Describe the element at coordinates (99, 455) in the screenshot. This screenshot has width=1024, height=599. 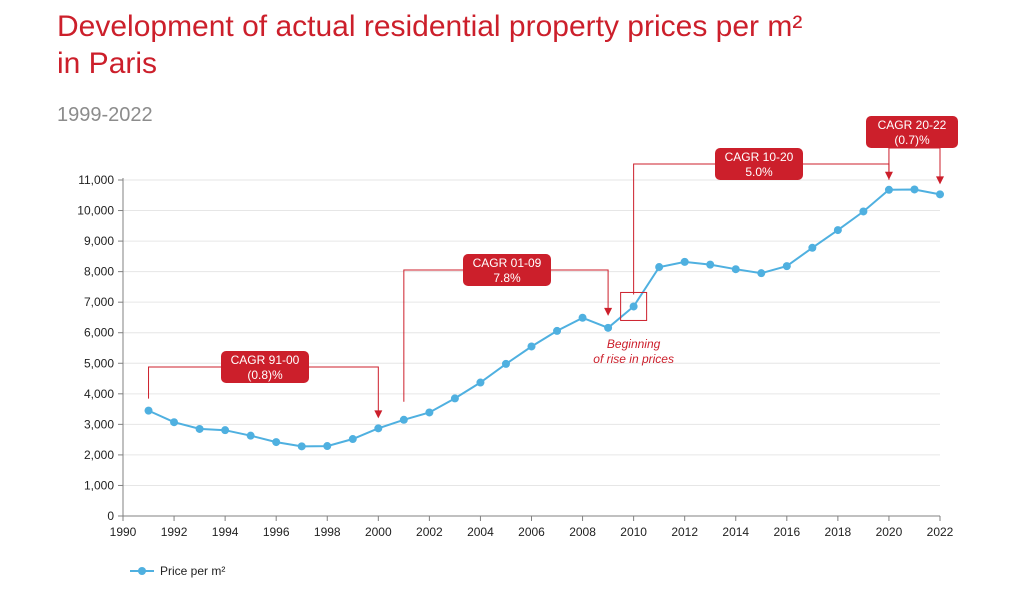
I see `y-tick-label: 2,000` at that location.